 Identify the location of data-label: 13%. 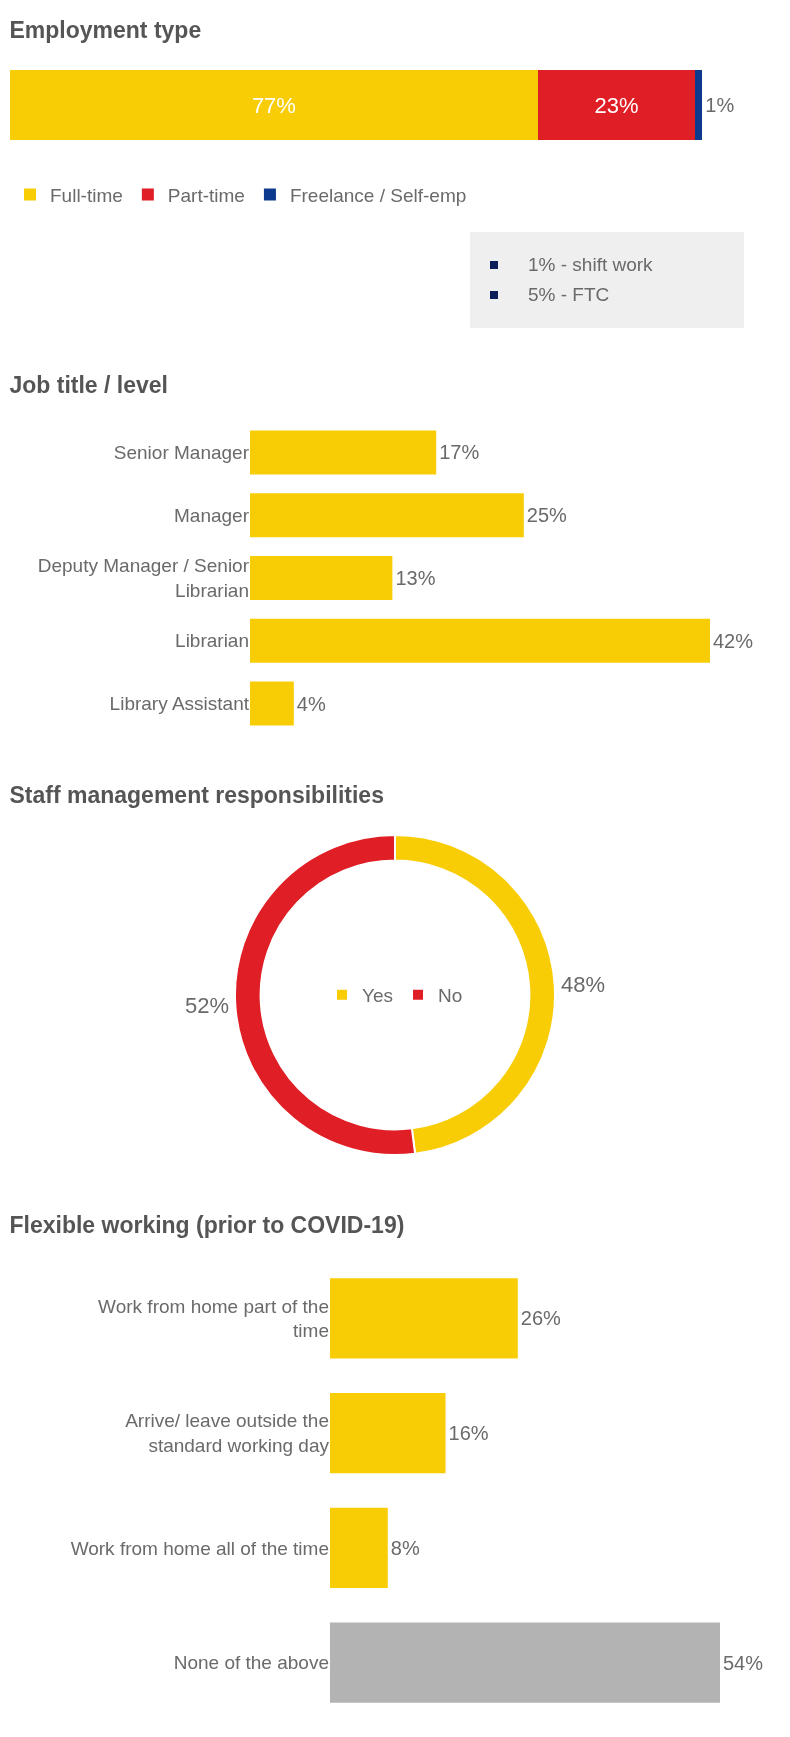
(415, 578).